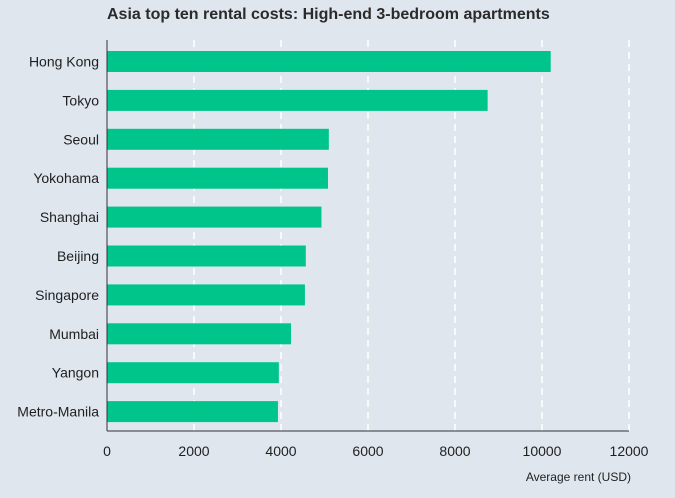  Describe the element at coordinates (578, 477) in the screenshot. I see `x-axis-title: Average rent (USD)` at that location.